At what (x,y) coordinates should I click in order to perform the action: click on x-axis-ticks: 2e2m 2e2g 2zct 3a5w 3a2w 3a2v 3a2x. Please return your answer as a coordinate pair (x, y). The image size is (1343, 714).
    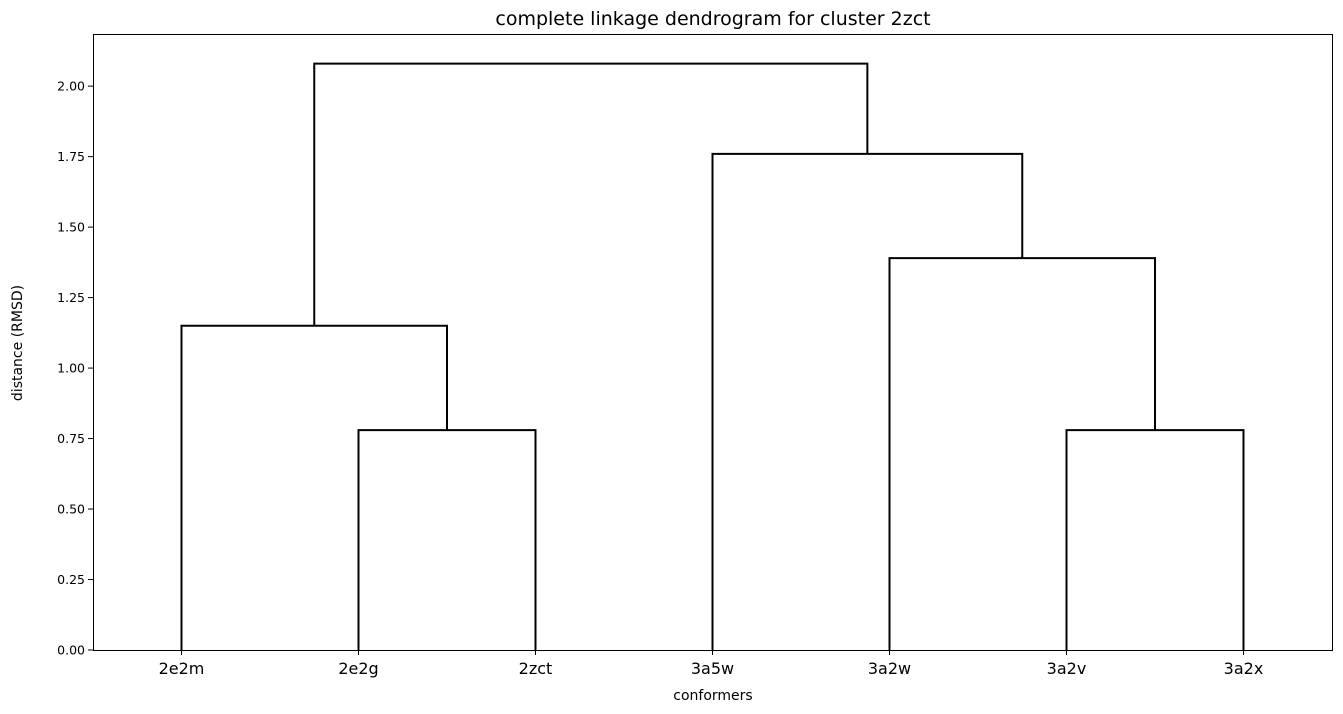
    Looking at the image, I should click on (711, 664).